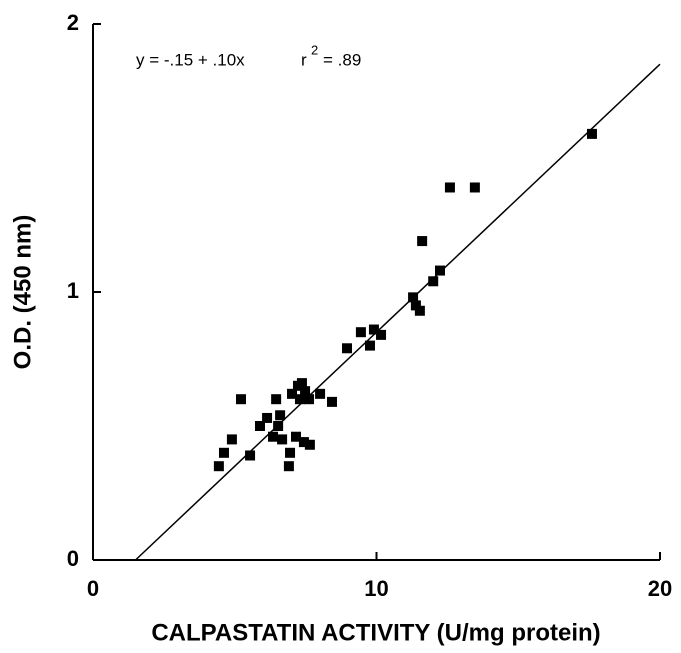 Image resolution: width=681 pixels, height=653 pixels. Describe the element at coordinates (73, 558) in the screenshot. I see `y-tick-label: 0` at that location.